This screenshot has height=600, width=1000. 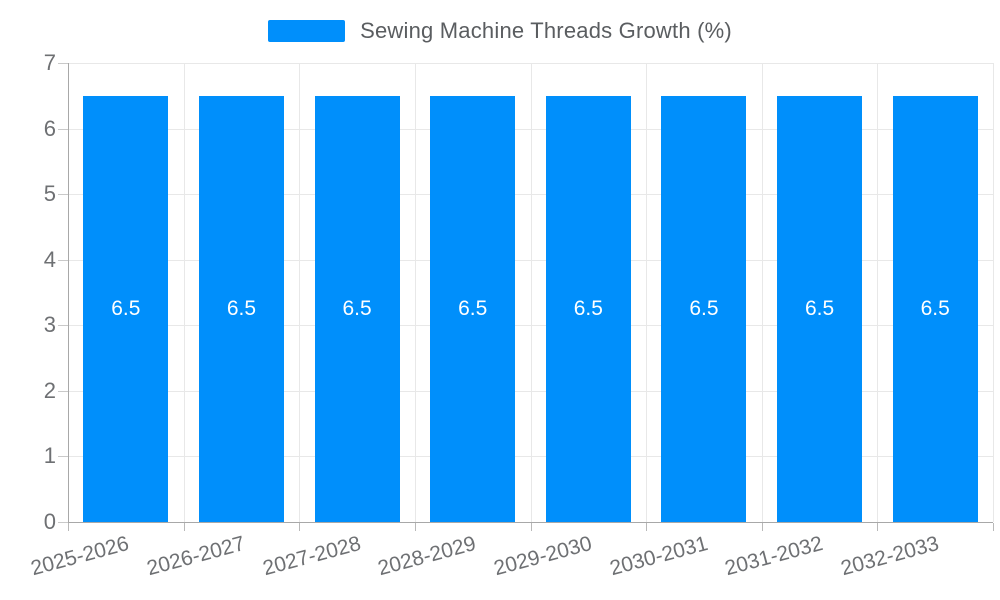 What do you see at coordinates (49, 456) in the screenshot?
I see `y-axis-tick-label: 1` at bounding box center [49, 456].